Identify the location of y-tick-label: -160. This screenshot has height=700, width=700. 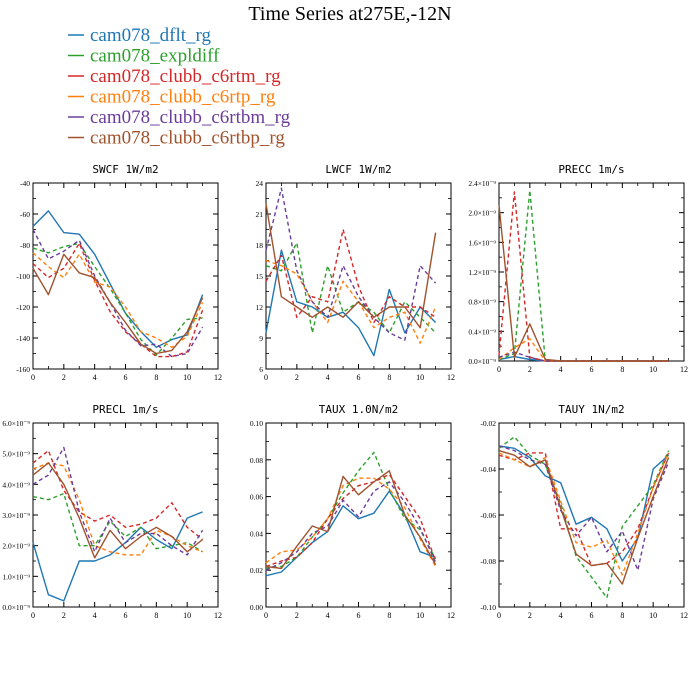
(23, 369).